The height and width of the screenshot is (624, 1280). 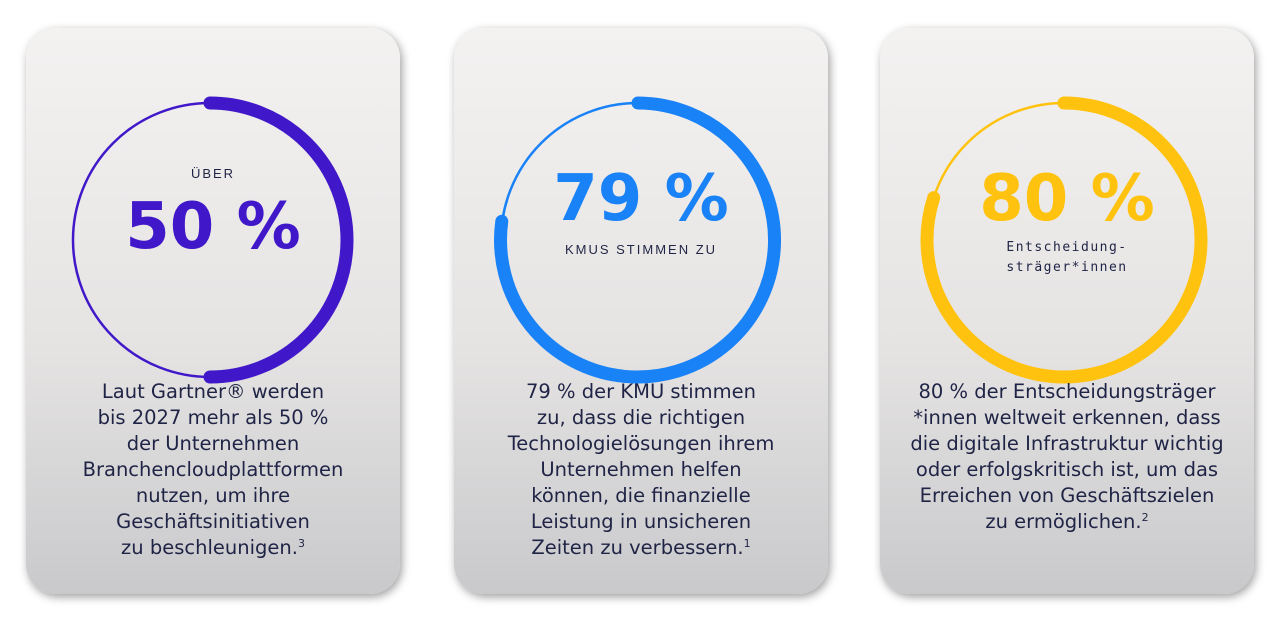 I want to click on description-line: Leistung in unsicheren, so click(x=641, y=521).